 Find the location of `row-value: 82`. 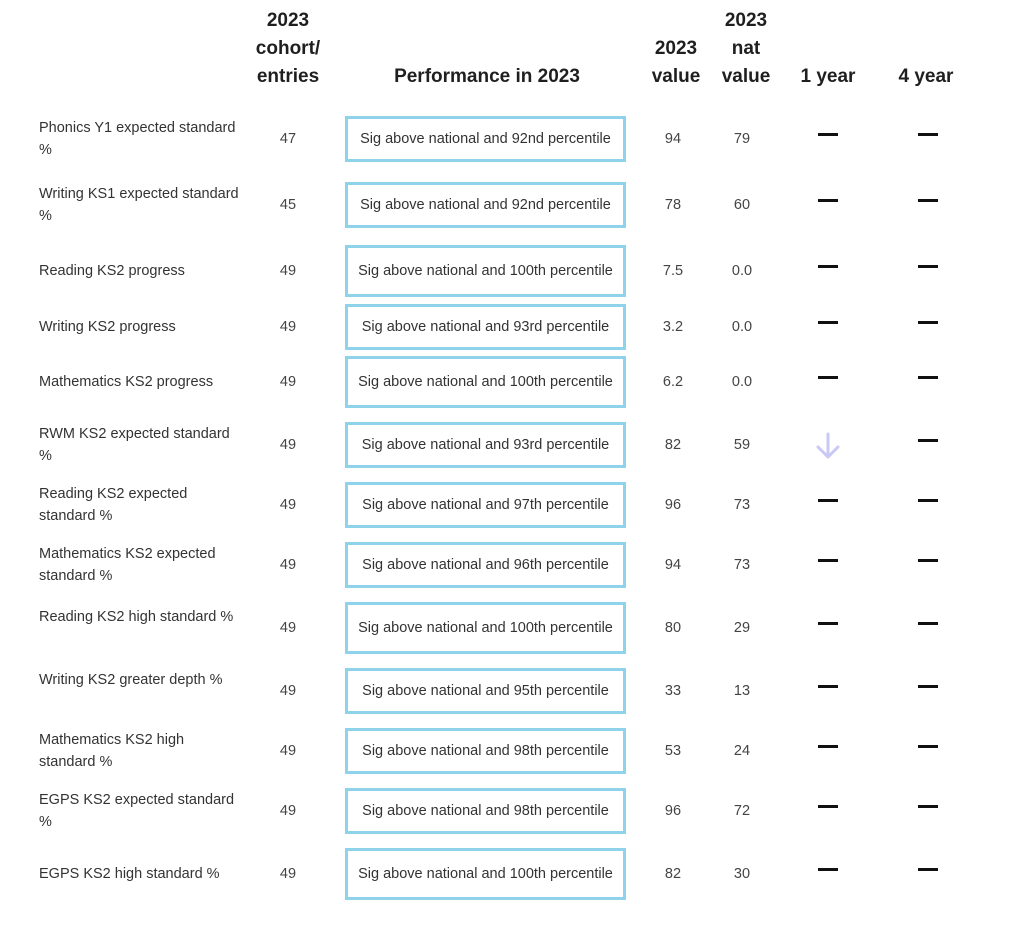

row-value: 82 is located at coordinates (673, 874).